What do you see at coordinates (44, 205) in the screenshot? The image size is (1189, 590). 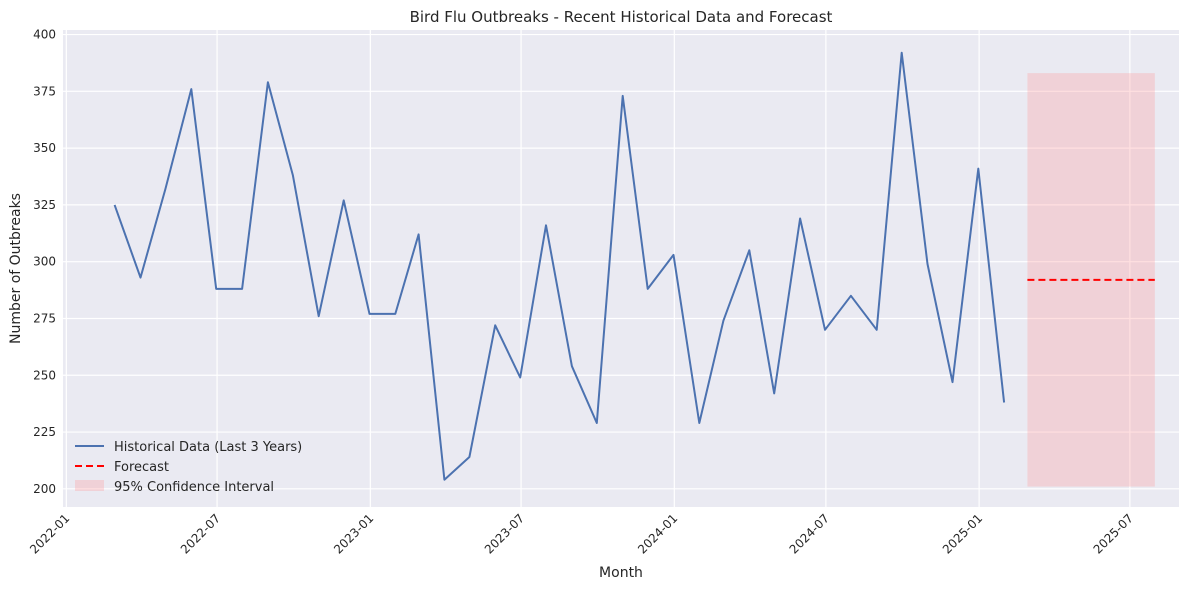 I see `y-tick-label: 325` at bounding box center [44, 205].